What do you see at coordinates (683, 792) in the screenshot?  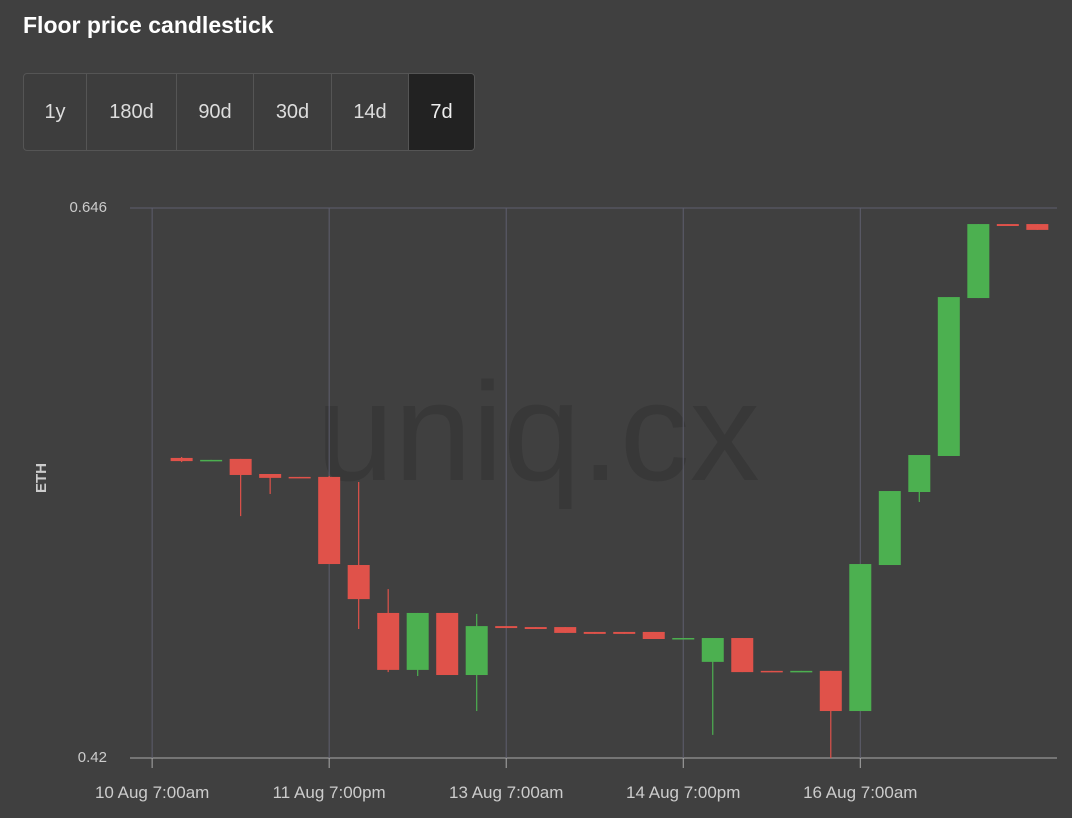 I see `x-tick-label: 14 Aug 7:00pm` at bounding box center [683, 792].